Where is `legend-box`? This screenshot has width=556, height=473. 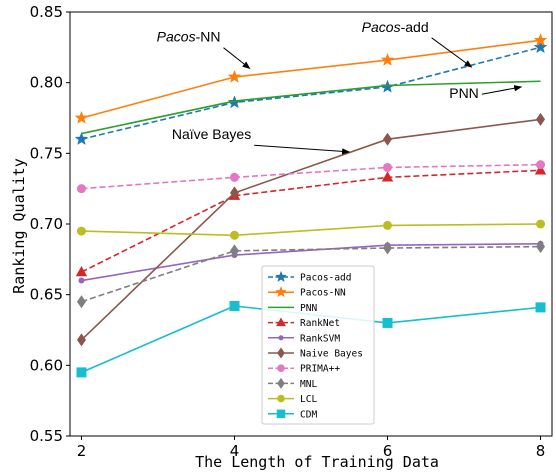 legend-box is located at coordinates (318, 345).